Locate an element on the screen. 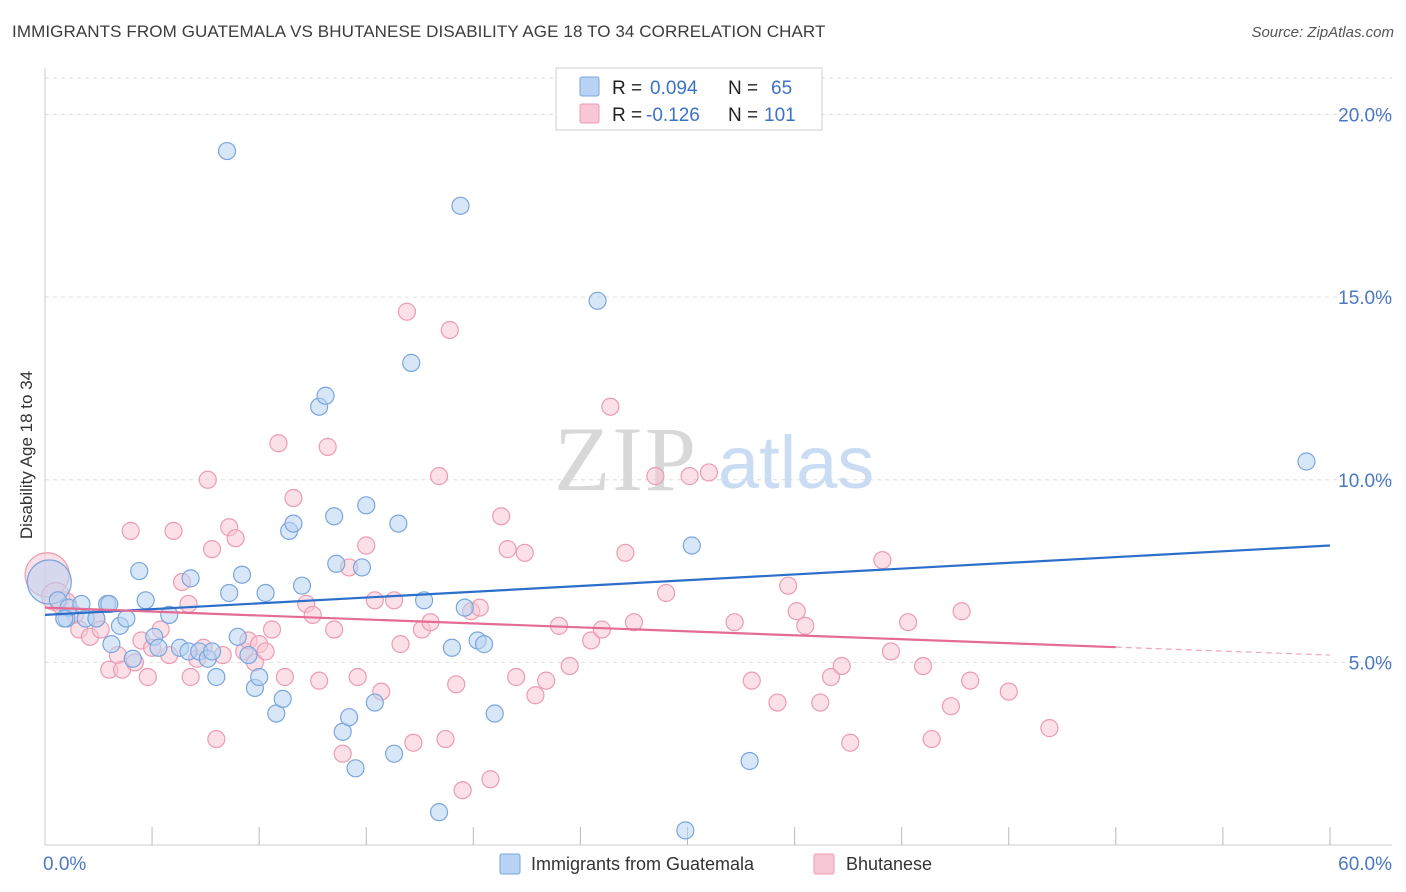 This screenshot has height=892, width=1406. stats-legend: R = 0.094 N = 65 R = -0.126 N = 101 is located at coordinates (689, 99).